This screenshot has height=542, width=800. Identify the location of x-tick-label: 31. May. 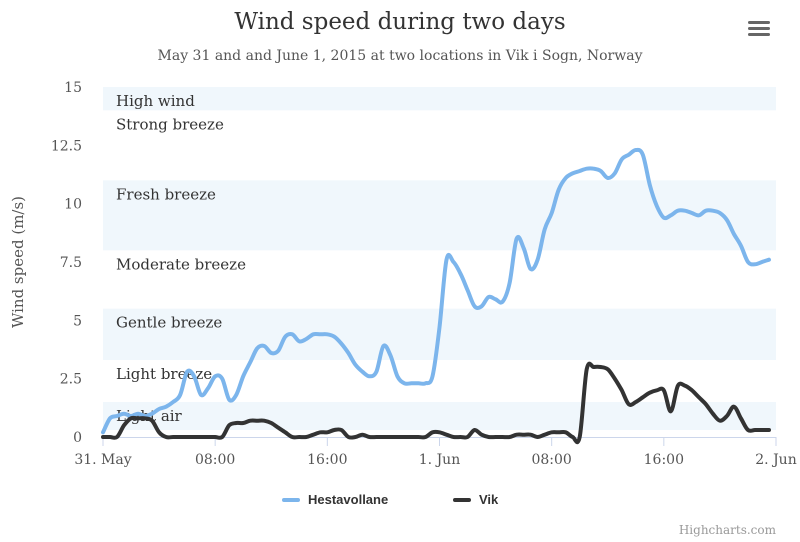
(102, 460).